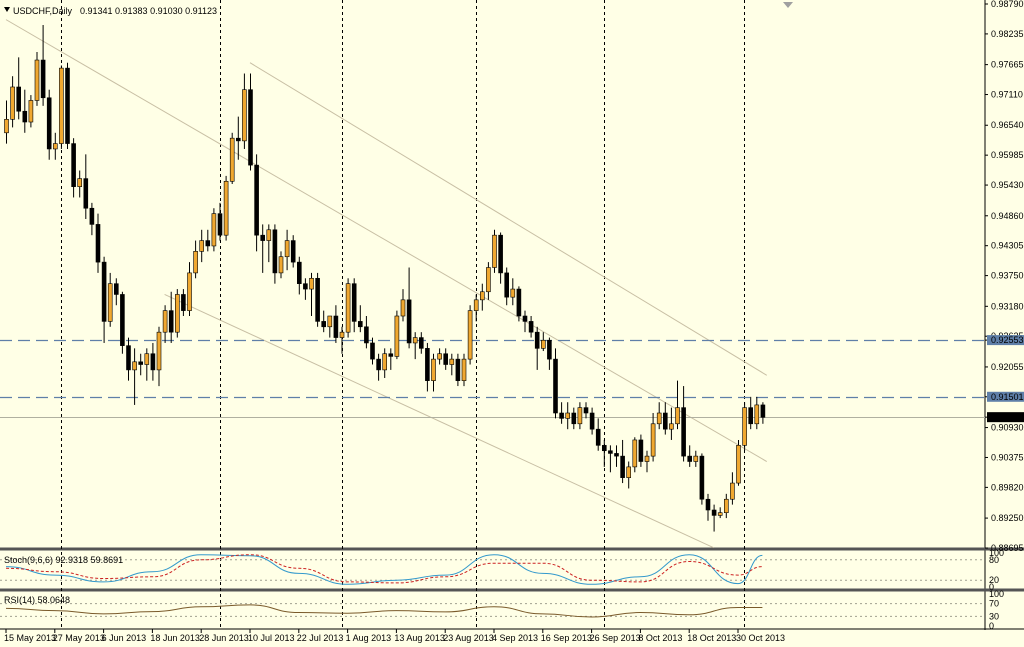 The width and height of the screenshot is (1024, 647). I want to click on stoch-main-line, so click(384, 569).